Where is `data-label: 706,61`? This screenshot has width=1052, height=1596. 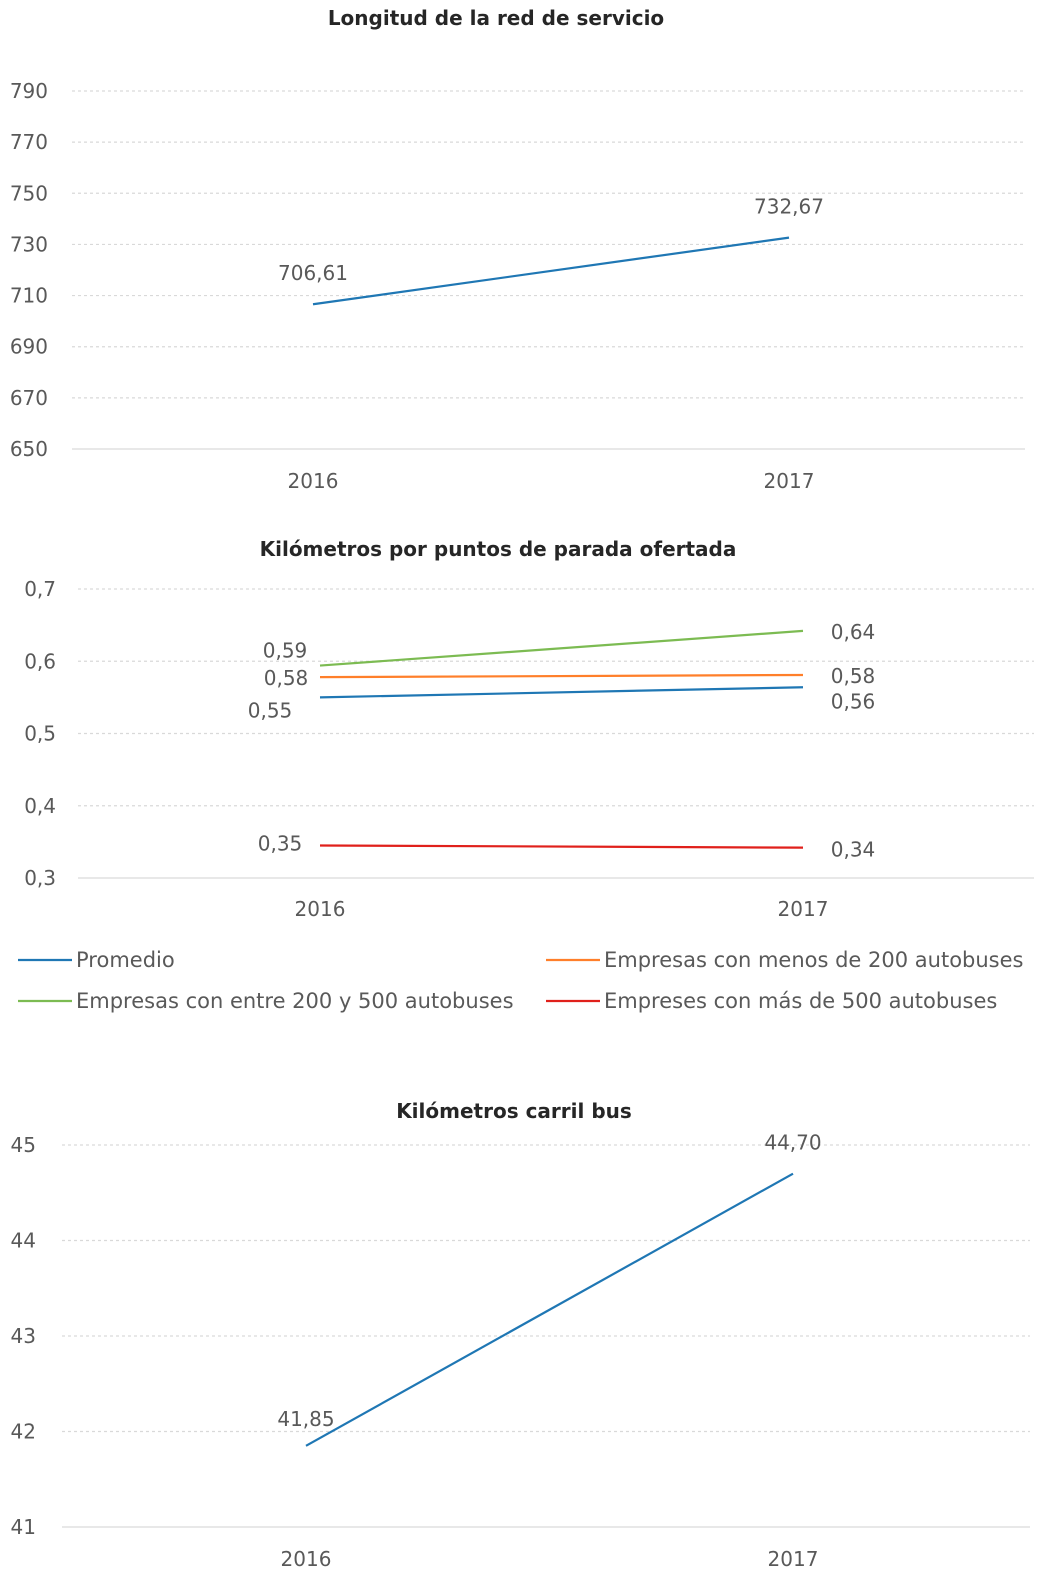
data-label: 706,61 is located at coordinates (313, 273).